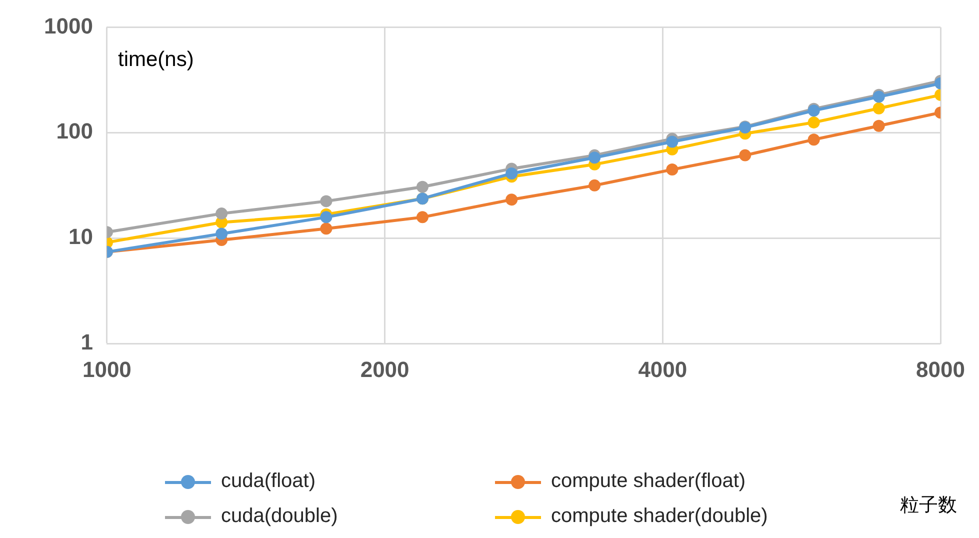 The width and height of the screenshot is (979, 538). What do you see at coordinates (268, 481) in the screenshot?
I see `legend-label: cuda(float)` at bounding box center [268, 481].